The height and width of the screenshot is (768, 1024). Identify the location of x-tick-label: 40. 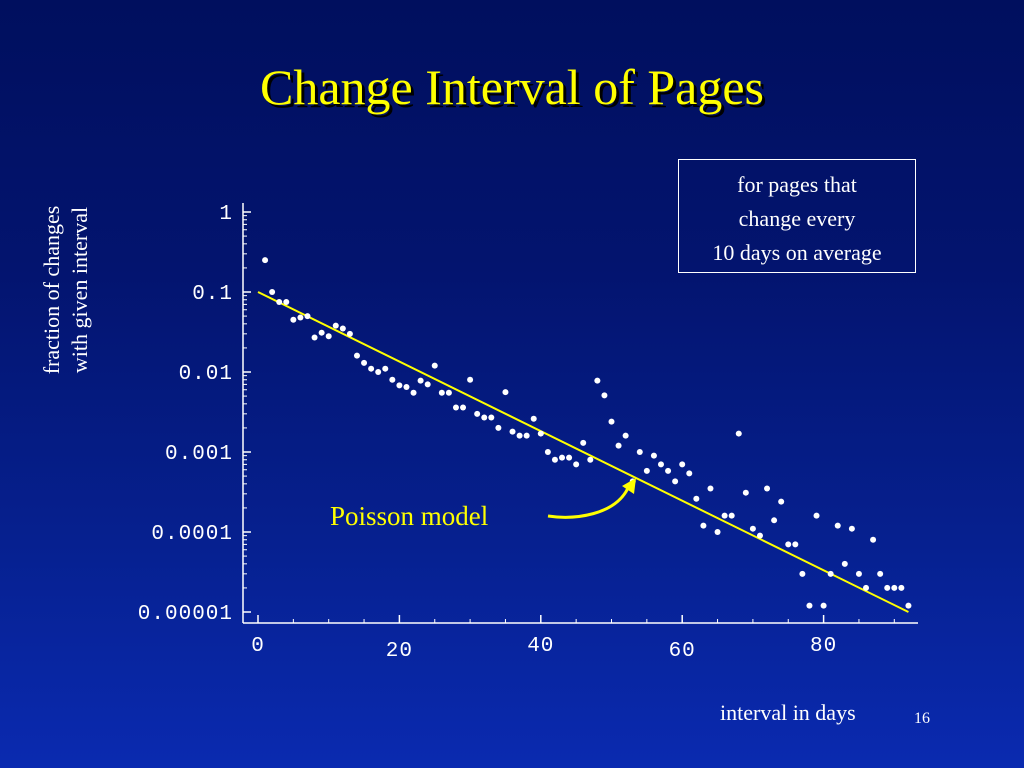
(540, 646).